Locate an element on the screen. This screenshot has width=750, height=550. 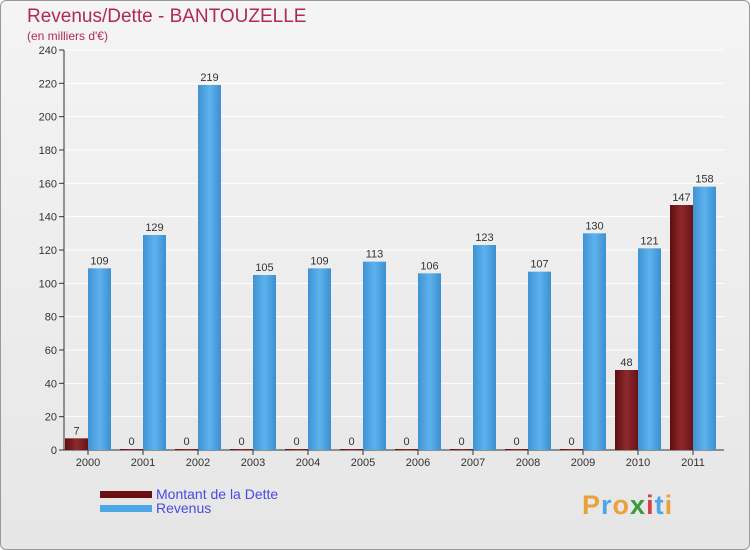
x-tick-label: 2008 is located at coordinates (528, 463).